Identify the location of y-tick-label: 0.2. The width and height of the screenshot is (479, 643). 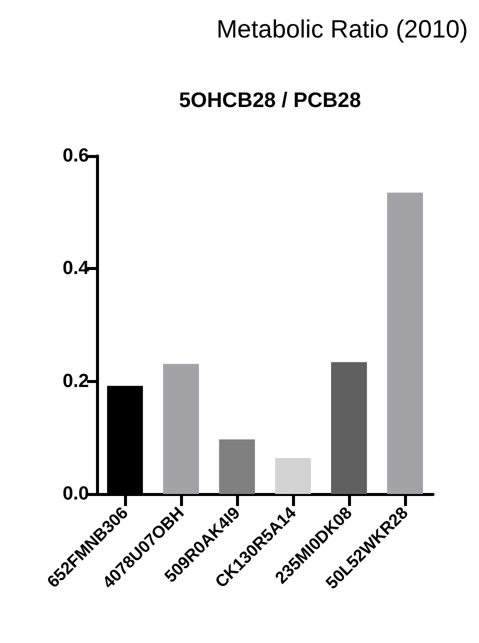
(75, 381).